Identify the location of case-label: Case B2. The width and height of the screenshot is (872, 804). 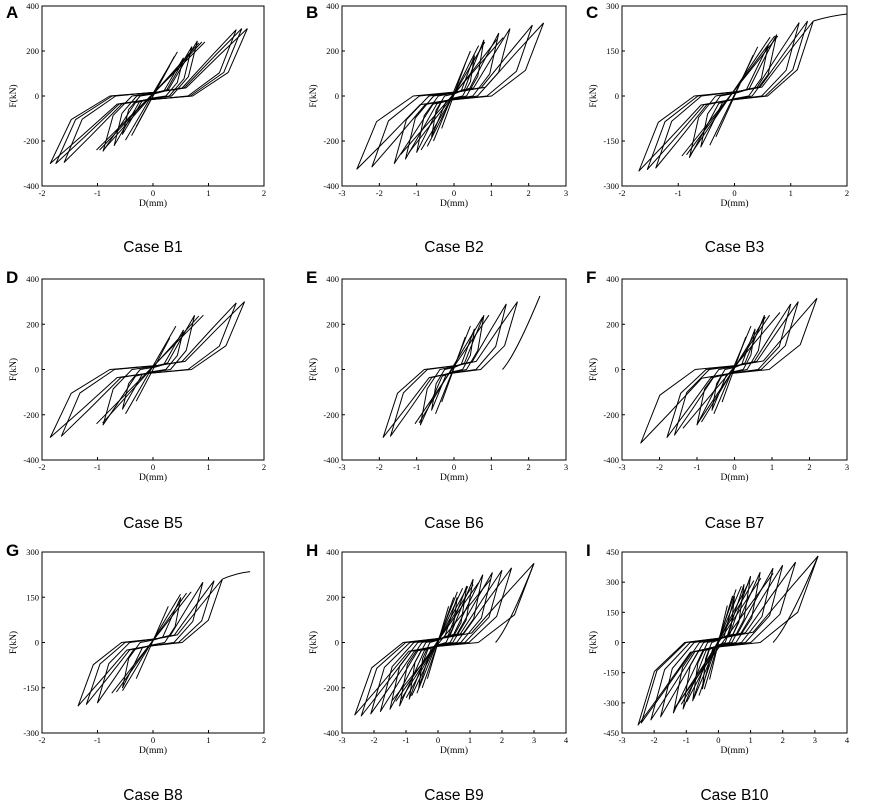
(453, 247).